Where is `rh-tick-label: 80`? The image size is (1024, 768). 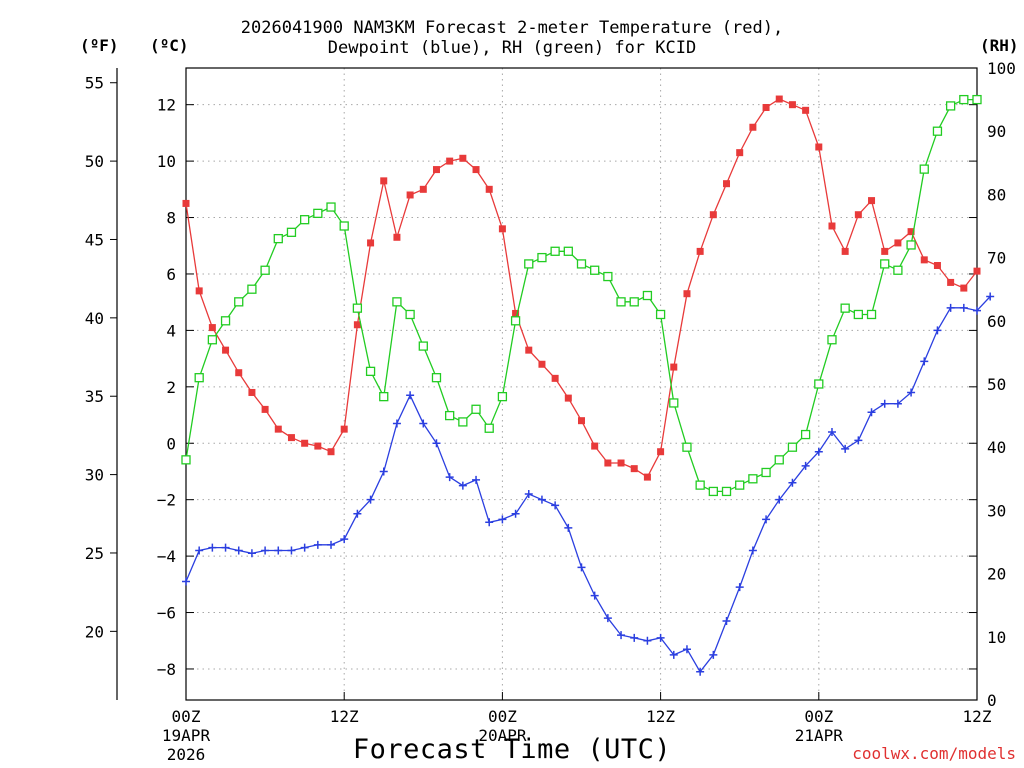 rh-tick-label: 80 is located at coordinates (996, 194).